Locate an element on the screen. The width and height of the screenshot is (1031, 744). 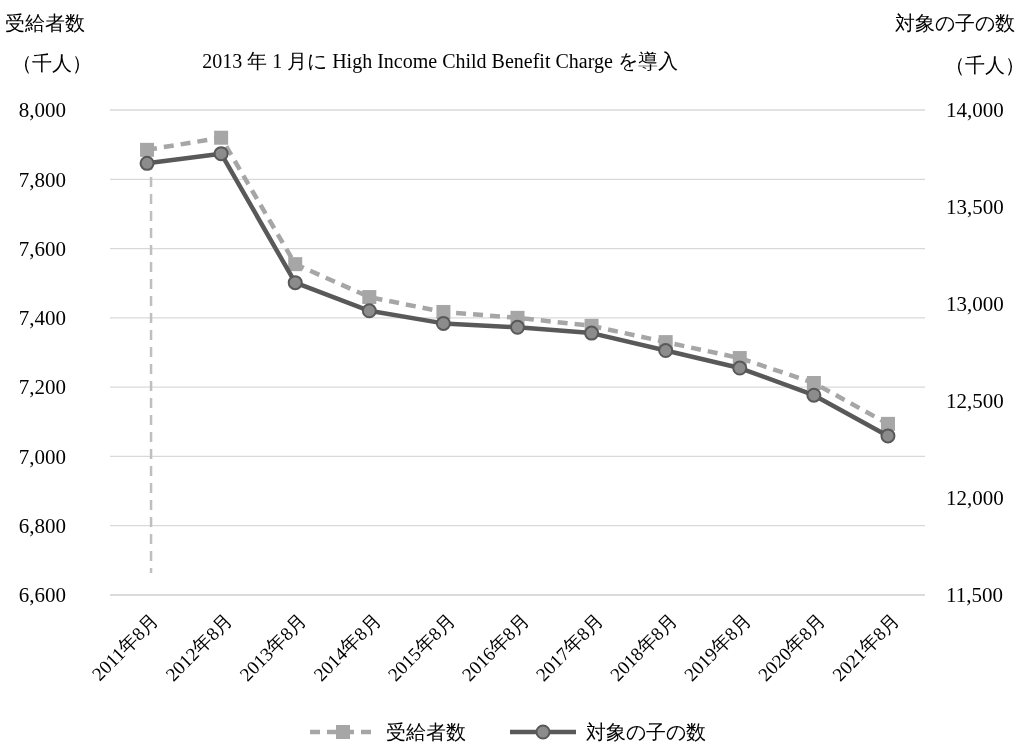
y2-tick-label: 13,000 is located at coordinates (975, 304).